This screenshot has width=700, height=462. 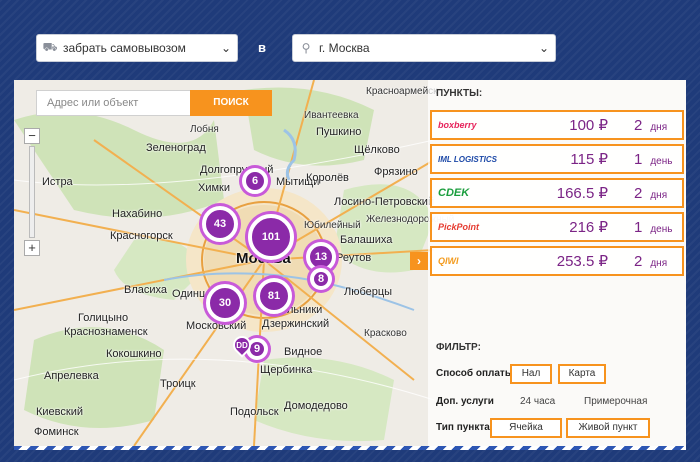 I want to click on map-label: Красково, so click(x=385, y=333).